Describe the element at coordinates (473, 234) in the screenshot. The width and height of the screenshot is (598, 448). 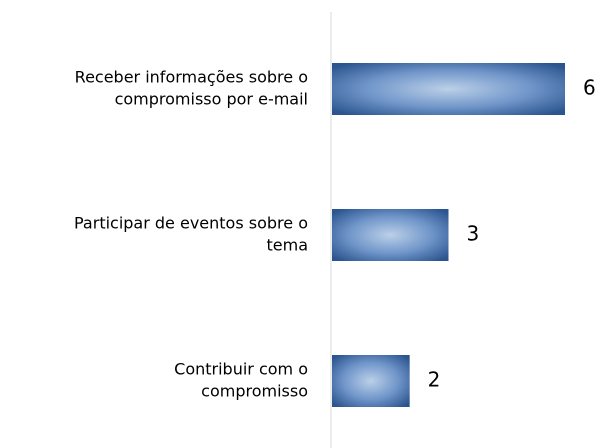
I see `value-label: 3` at that location.